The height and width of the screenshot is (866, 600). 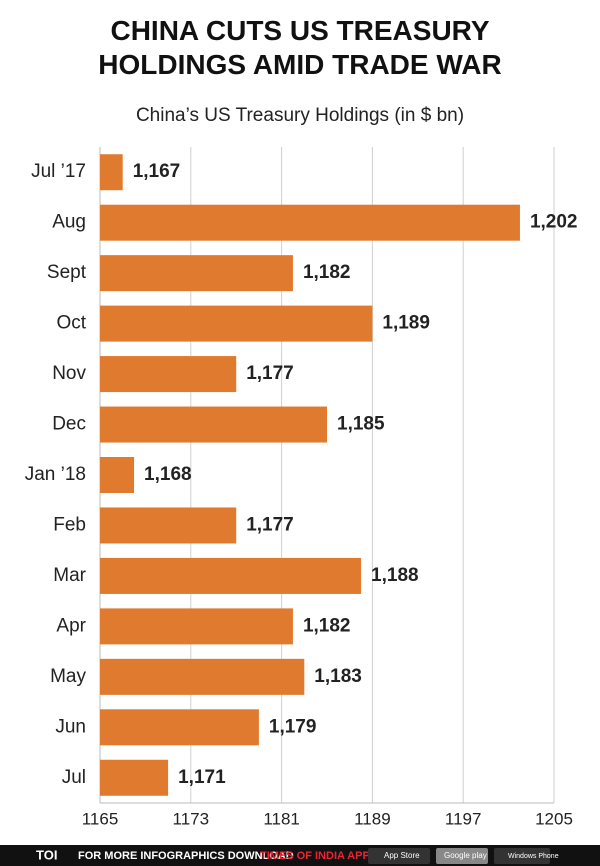 What do you see at coordinates (71, 625) in the screenshot?
I see `y-tick-label: Apr` at bounding box center [71, 625].